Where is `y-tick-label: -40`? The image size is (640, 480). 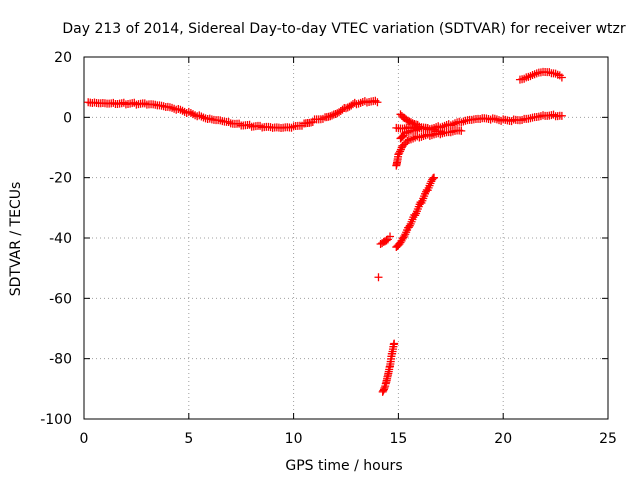 y-tick-label: -40 is located at coordinates (60, 239).